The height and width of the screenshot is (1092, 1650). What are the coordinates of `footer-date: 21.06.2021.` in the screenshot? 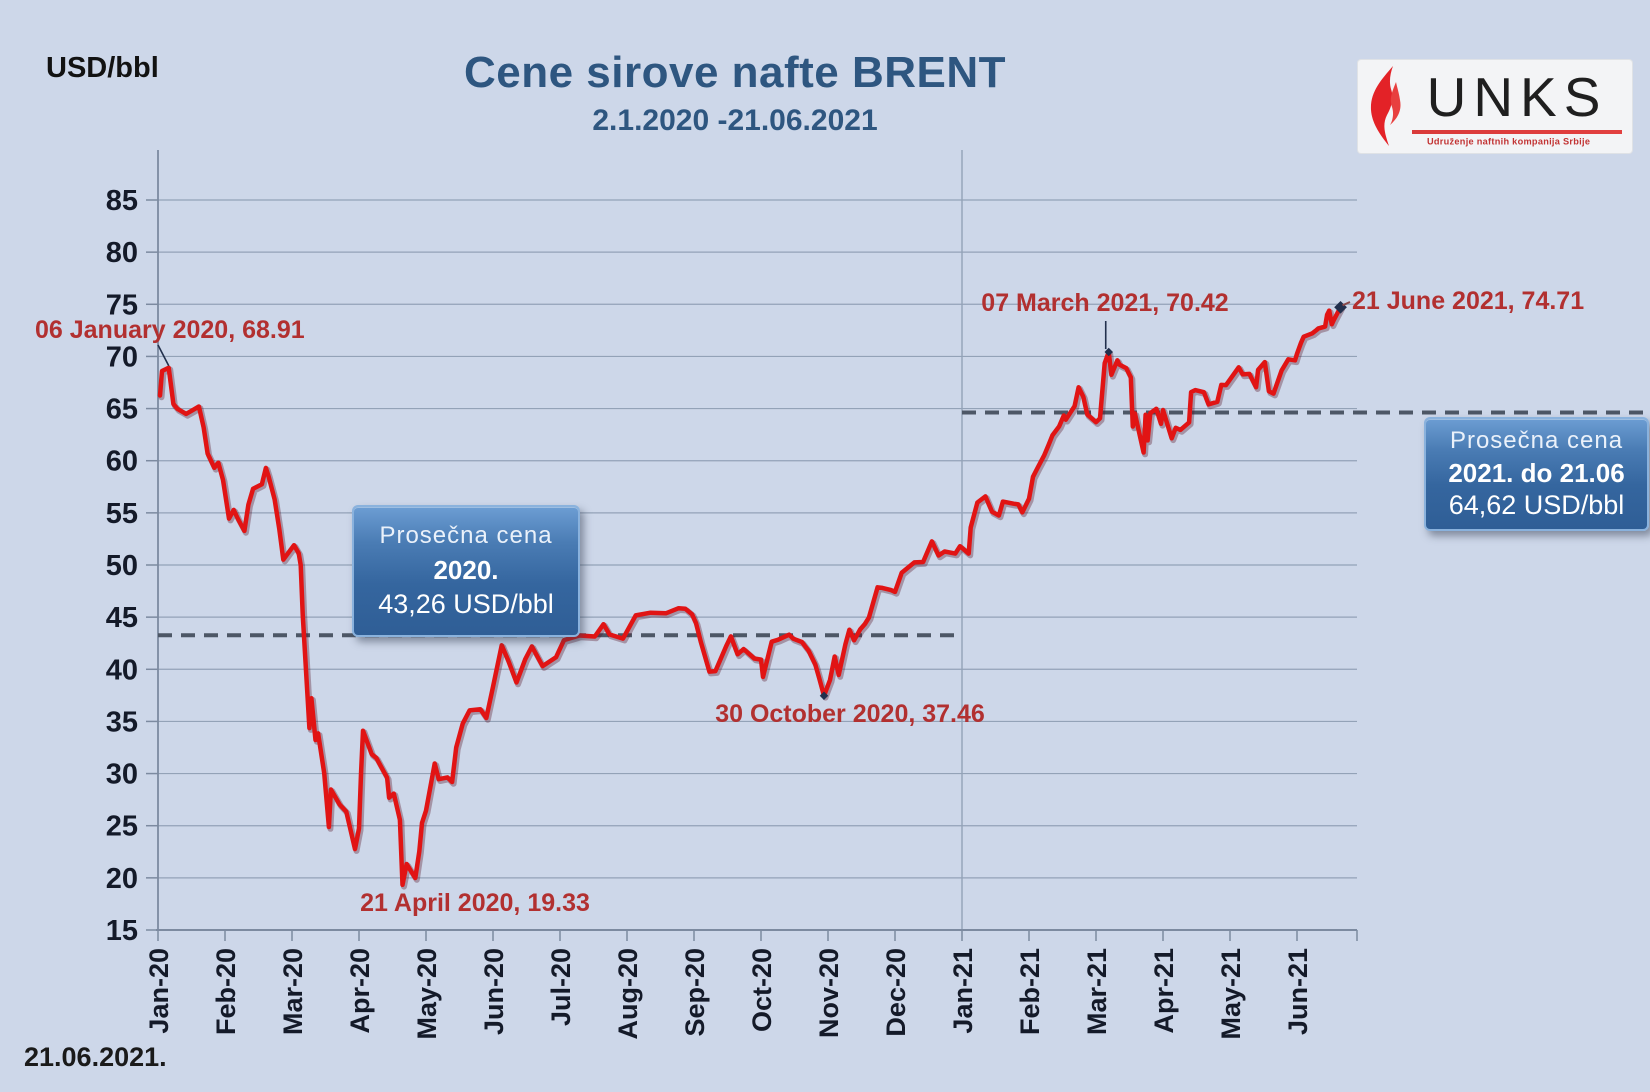 It's located at (95, 1057).